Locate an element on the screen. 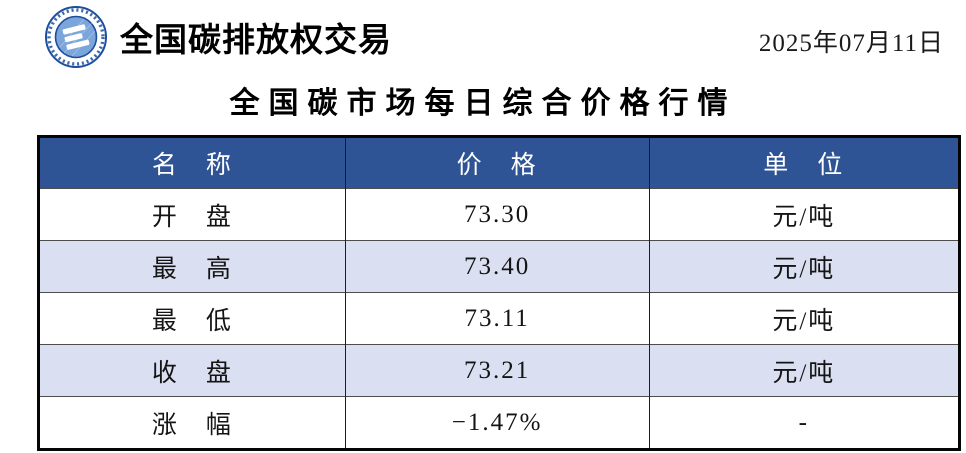  col-header-name: 名 称 is located at coordinates (192, 162).